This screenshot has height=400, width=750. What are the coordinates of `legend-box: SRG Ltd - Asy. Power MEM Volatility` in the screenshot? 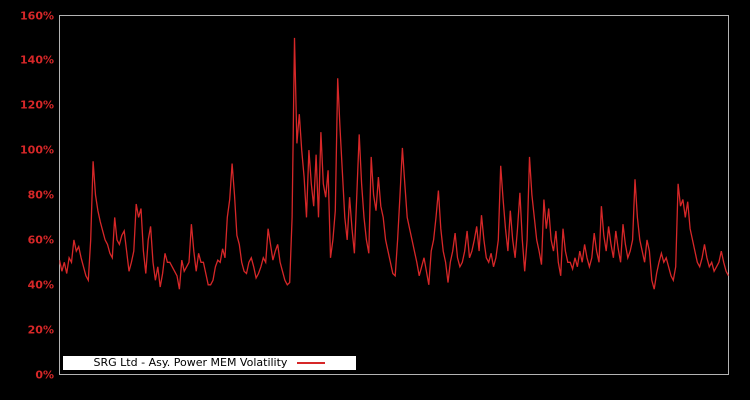 It's located at (209, 363).